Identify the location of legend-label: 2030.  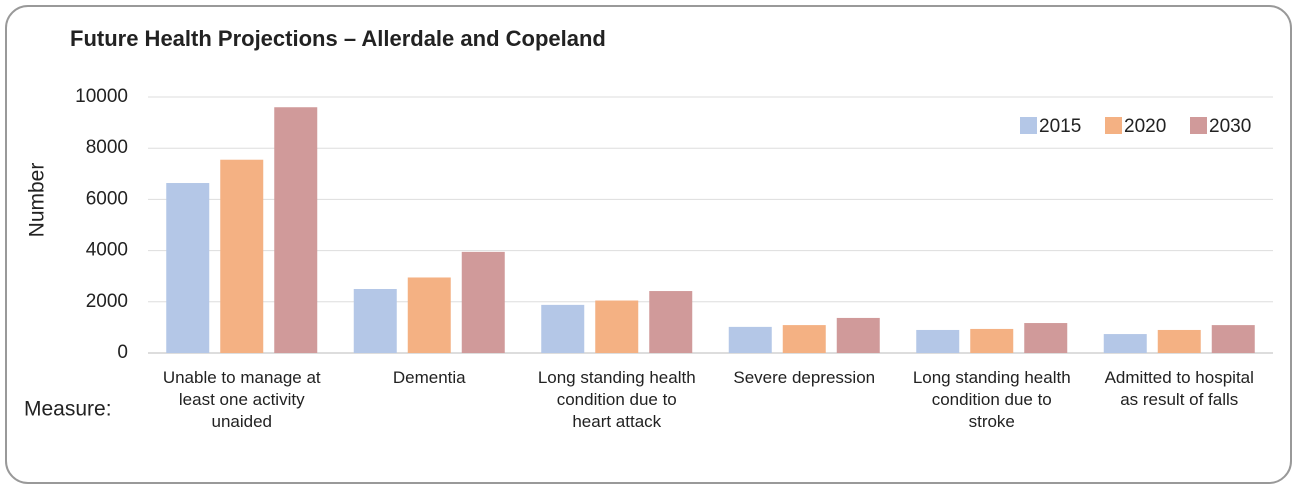
(1230, 126).